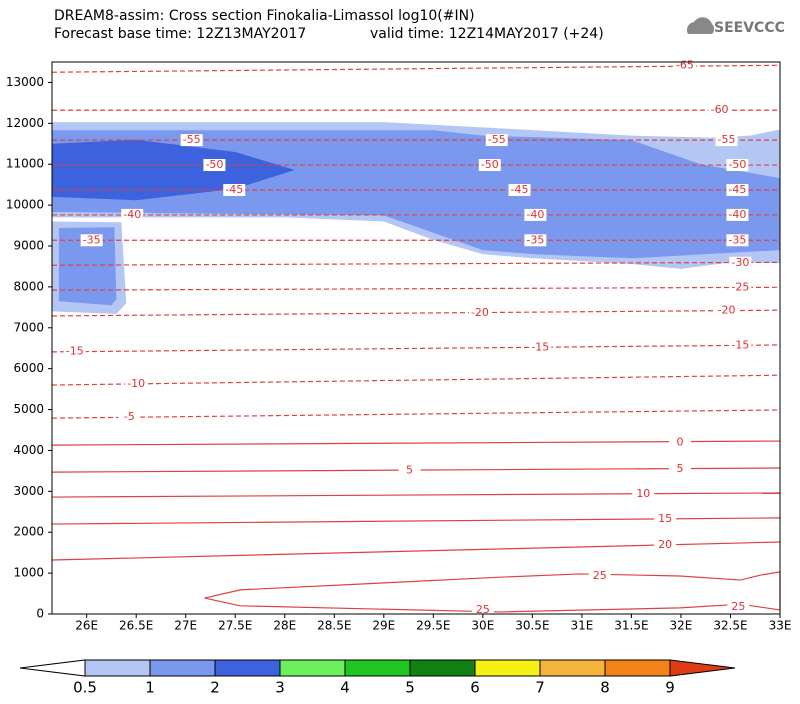 The image size is (800, 704). What do you see at coordinates (780, 626) in the screenshot?
I see `x-tick-label: 33E` at bounding box center [780, 626].